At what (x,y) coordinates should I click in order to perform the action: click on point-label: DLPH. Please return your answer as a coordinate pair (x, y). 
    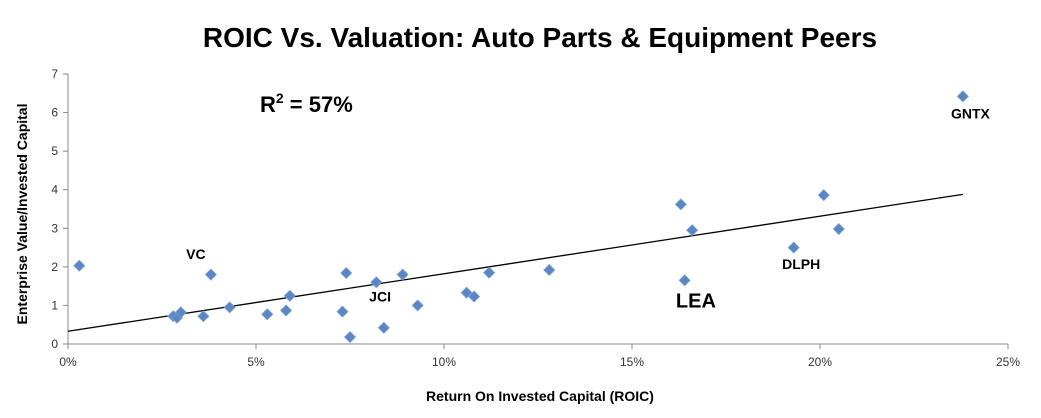
    Looking at the image, I should click on (801, 264).